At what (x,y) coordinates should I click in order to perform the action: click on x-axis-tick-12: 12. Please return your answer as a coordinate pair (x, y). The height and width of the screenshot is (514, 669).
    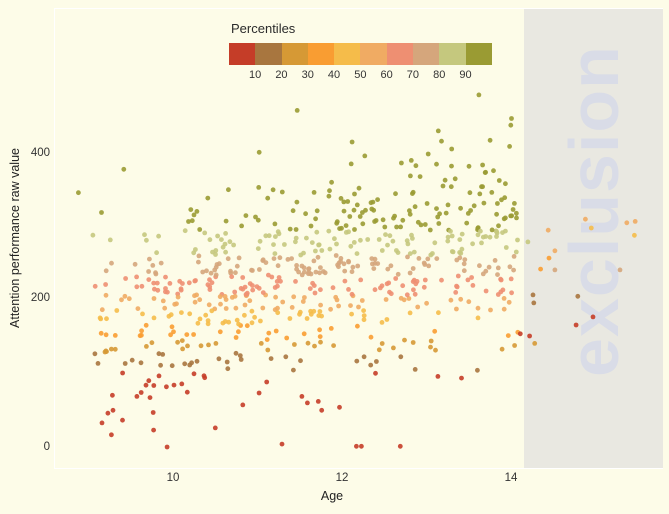
    Looking at the image, I should click on (342, 478).